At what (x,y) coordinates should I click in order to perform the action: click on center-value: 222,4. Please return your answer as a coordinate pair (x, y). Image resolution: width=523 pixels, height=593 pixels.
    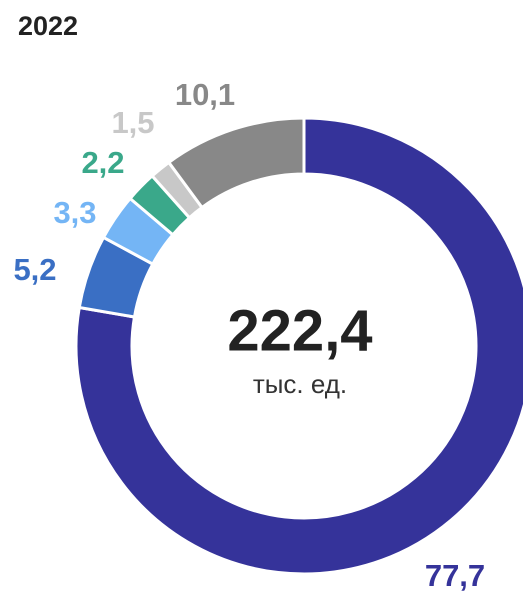
    Looking at the image, I should click on (299, 330).